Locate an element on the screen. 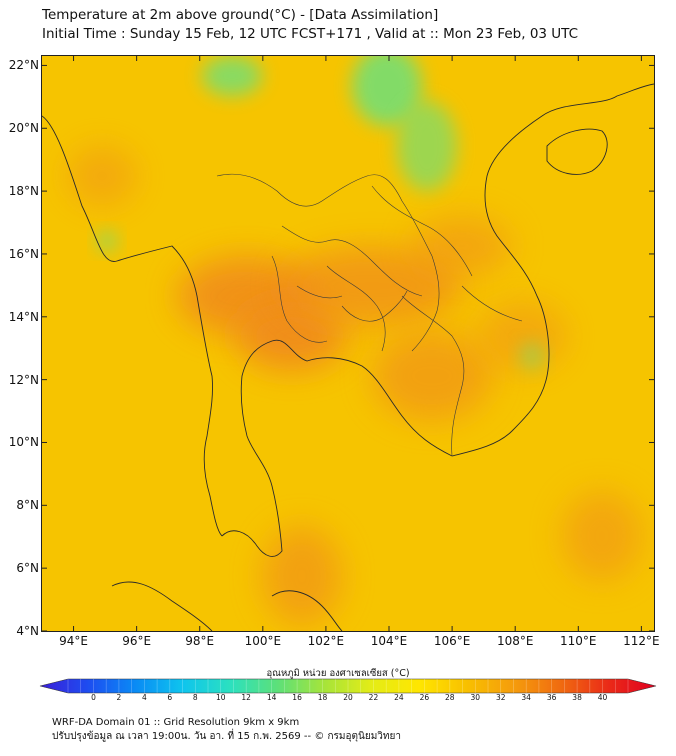 This screenshot has height=756, width=676. colorbar-tick-label: 34 is located at coordinates (526, 697).